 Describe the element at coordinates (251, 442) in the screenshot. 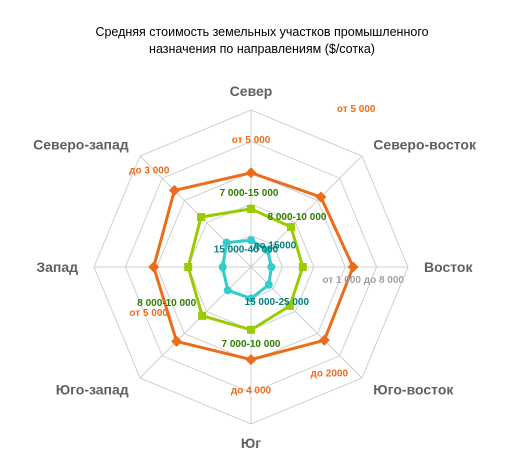

I see `axis-label: Юг` at that location.